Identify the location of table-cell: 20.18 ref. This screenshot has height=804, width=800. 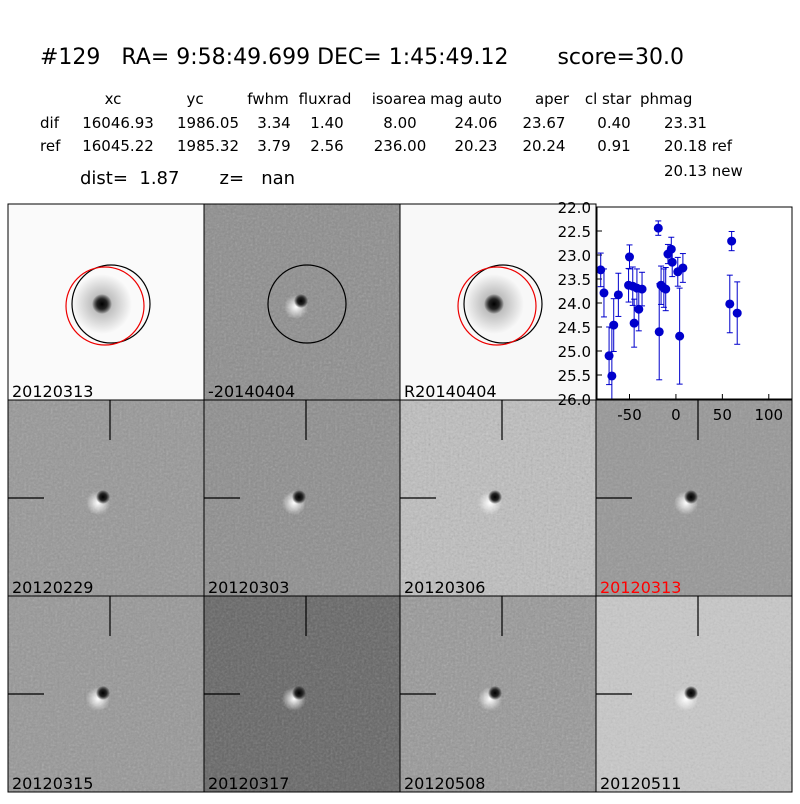
(698, 146).